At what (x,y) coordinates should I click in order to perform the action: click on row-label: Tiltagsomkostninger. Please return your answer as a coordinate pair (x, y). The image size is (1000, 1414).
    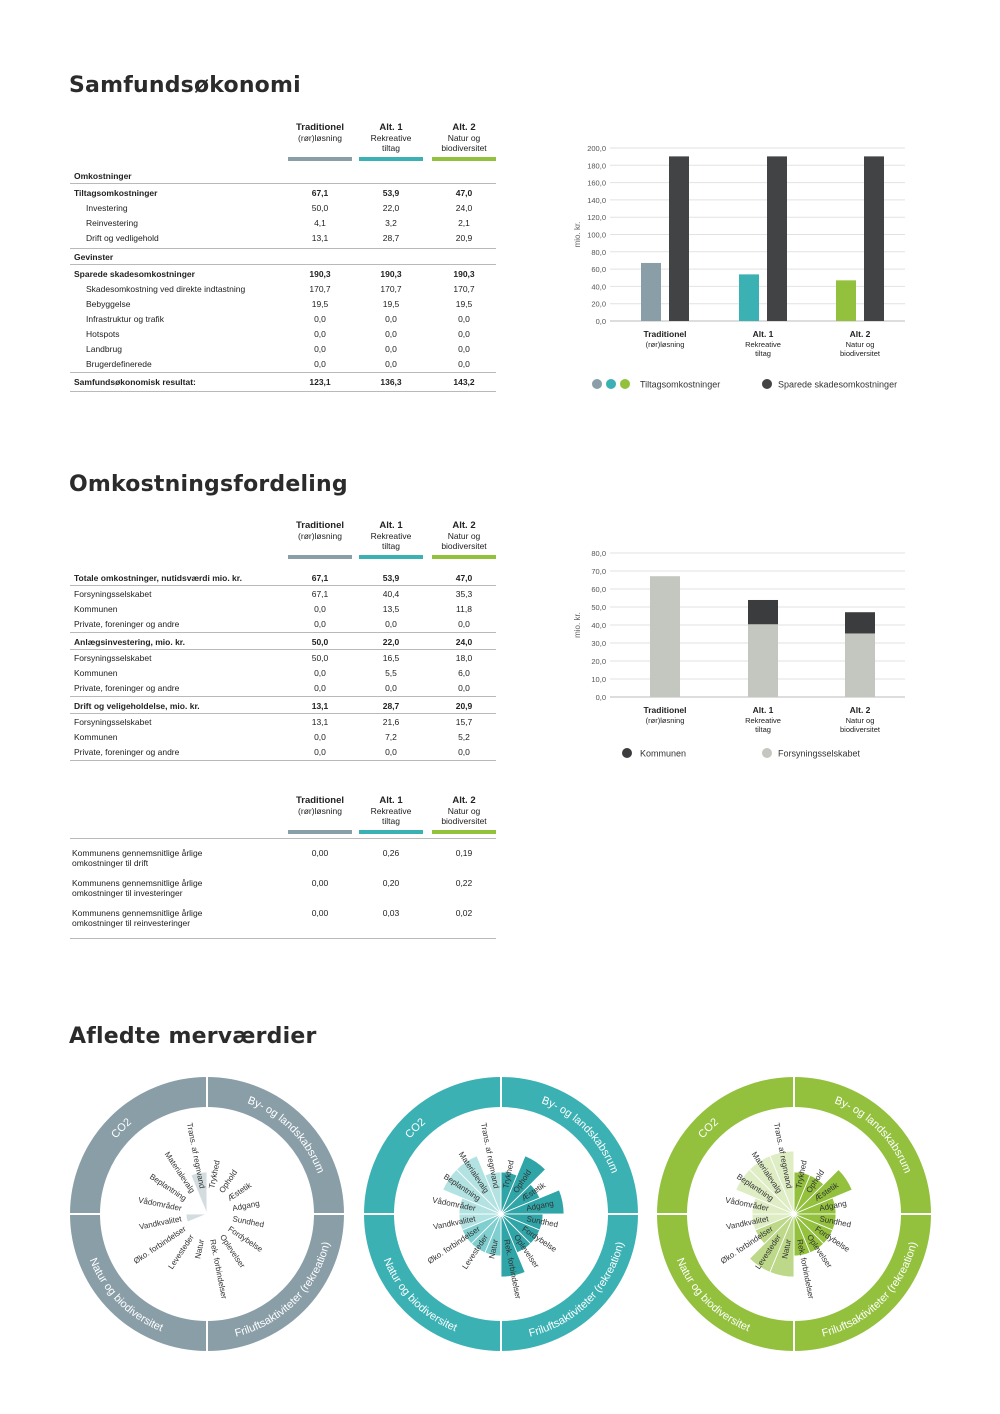
    Looking at the image, I should click on (116, 193).